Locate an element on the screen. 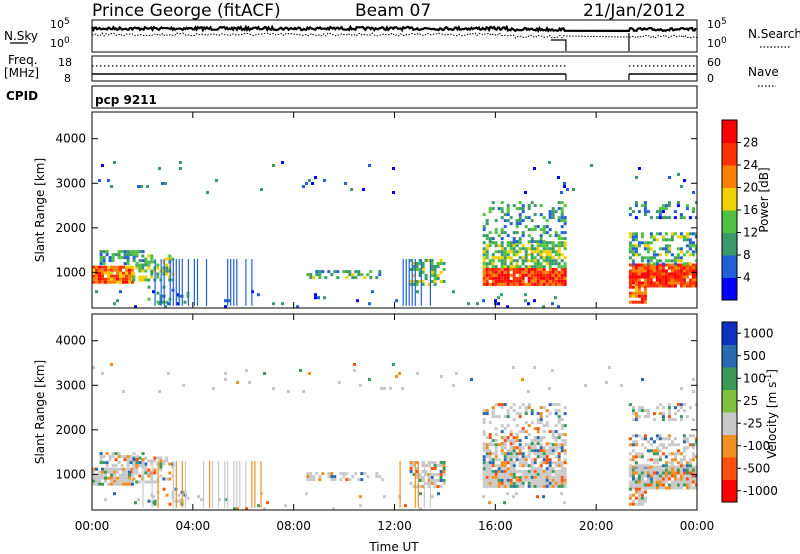 The width and height of the screenshot is (800, 554). freq-panel-frame is located at coordinates (394, 68).